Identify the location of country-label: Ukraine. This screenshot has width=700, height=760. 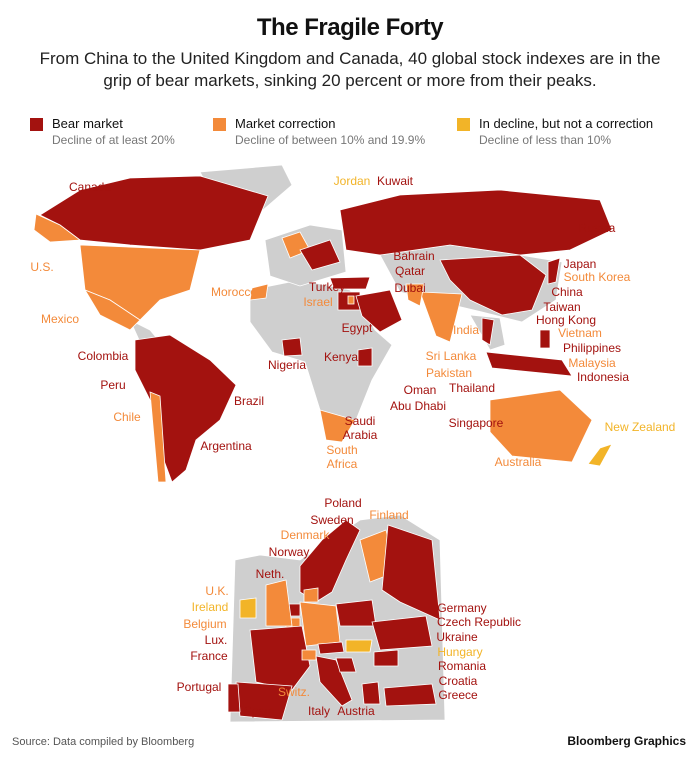
(457, 637).